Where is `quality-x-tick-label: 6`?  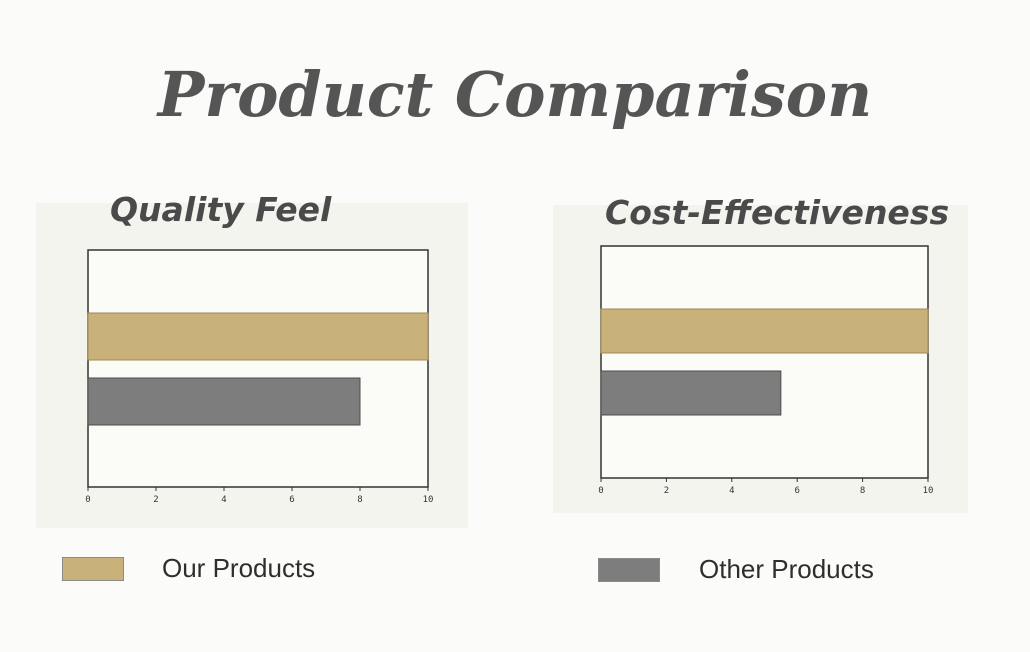 quality-x-tick-label: 6 is located at coordinates (291, 500).